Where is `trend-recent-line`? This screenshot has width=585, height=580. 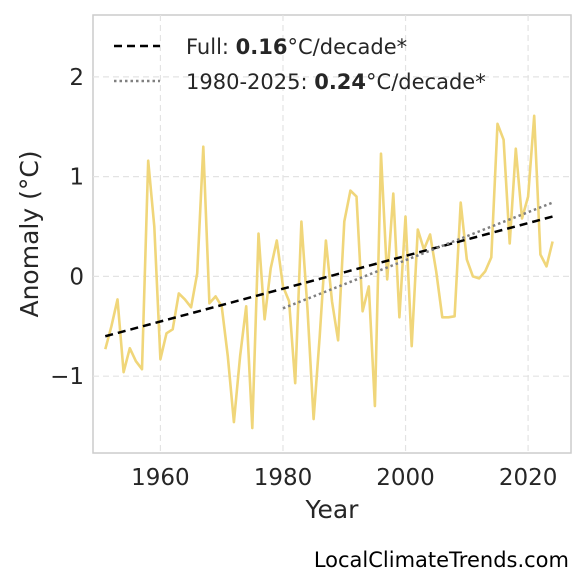
trend-recent-line is located at coordinates (418, 255).